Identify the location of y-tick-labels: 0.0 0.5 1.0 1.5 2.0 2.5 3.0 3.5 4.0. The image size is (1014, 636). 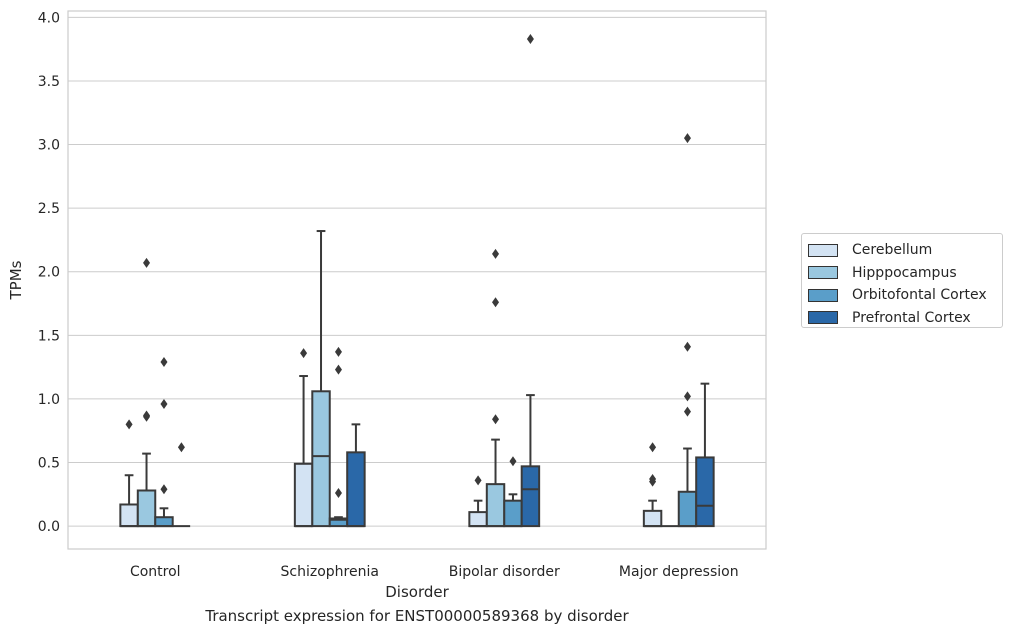
(49, 272).